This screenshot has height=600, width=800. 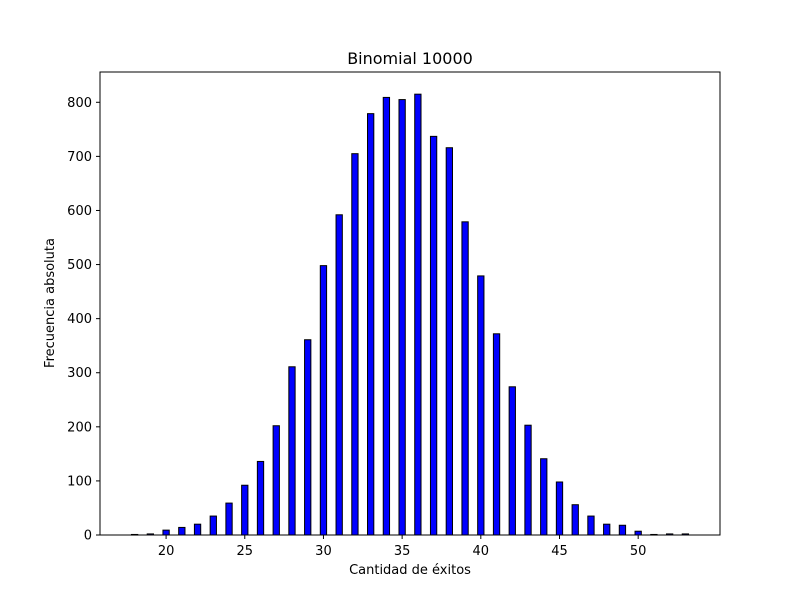 I want to click on x-tick-label: 45, so click(x=559, y=551).